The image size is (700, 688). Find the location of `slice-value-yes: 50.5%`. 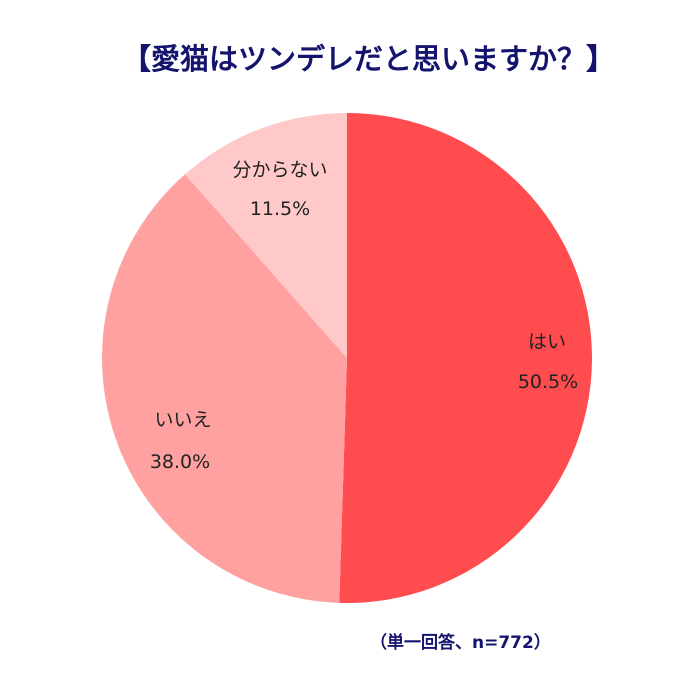

slice-value-yes: 50.5% is located at coordinates (548, 382).